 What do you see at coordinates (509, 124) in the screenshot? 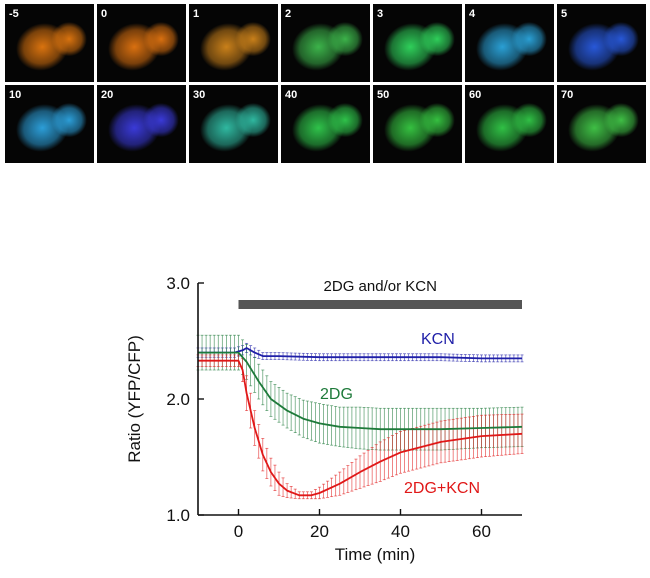
I see `image-panel: 60` at bounding box center [509, 124].